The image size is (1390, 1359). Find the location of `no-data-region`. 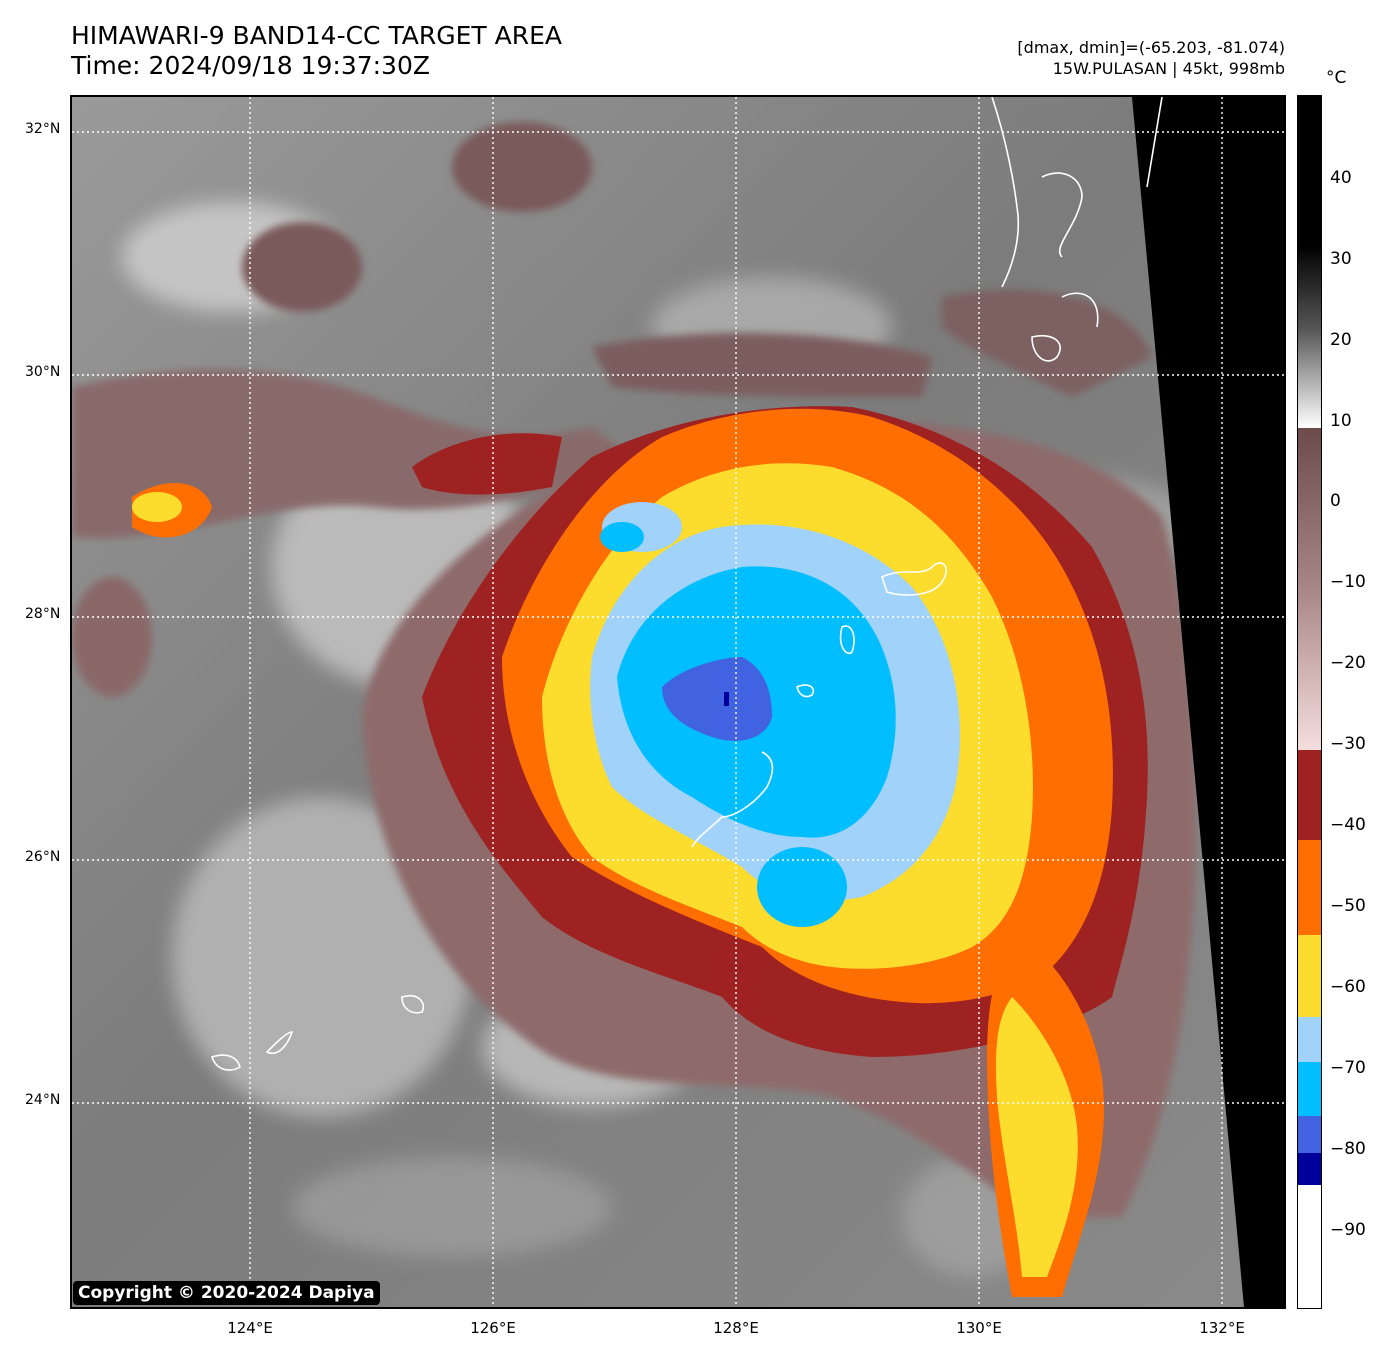

no-data-region is located at coordinates (1208, 702).